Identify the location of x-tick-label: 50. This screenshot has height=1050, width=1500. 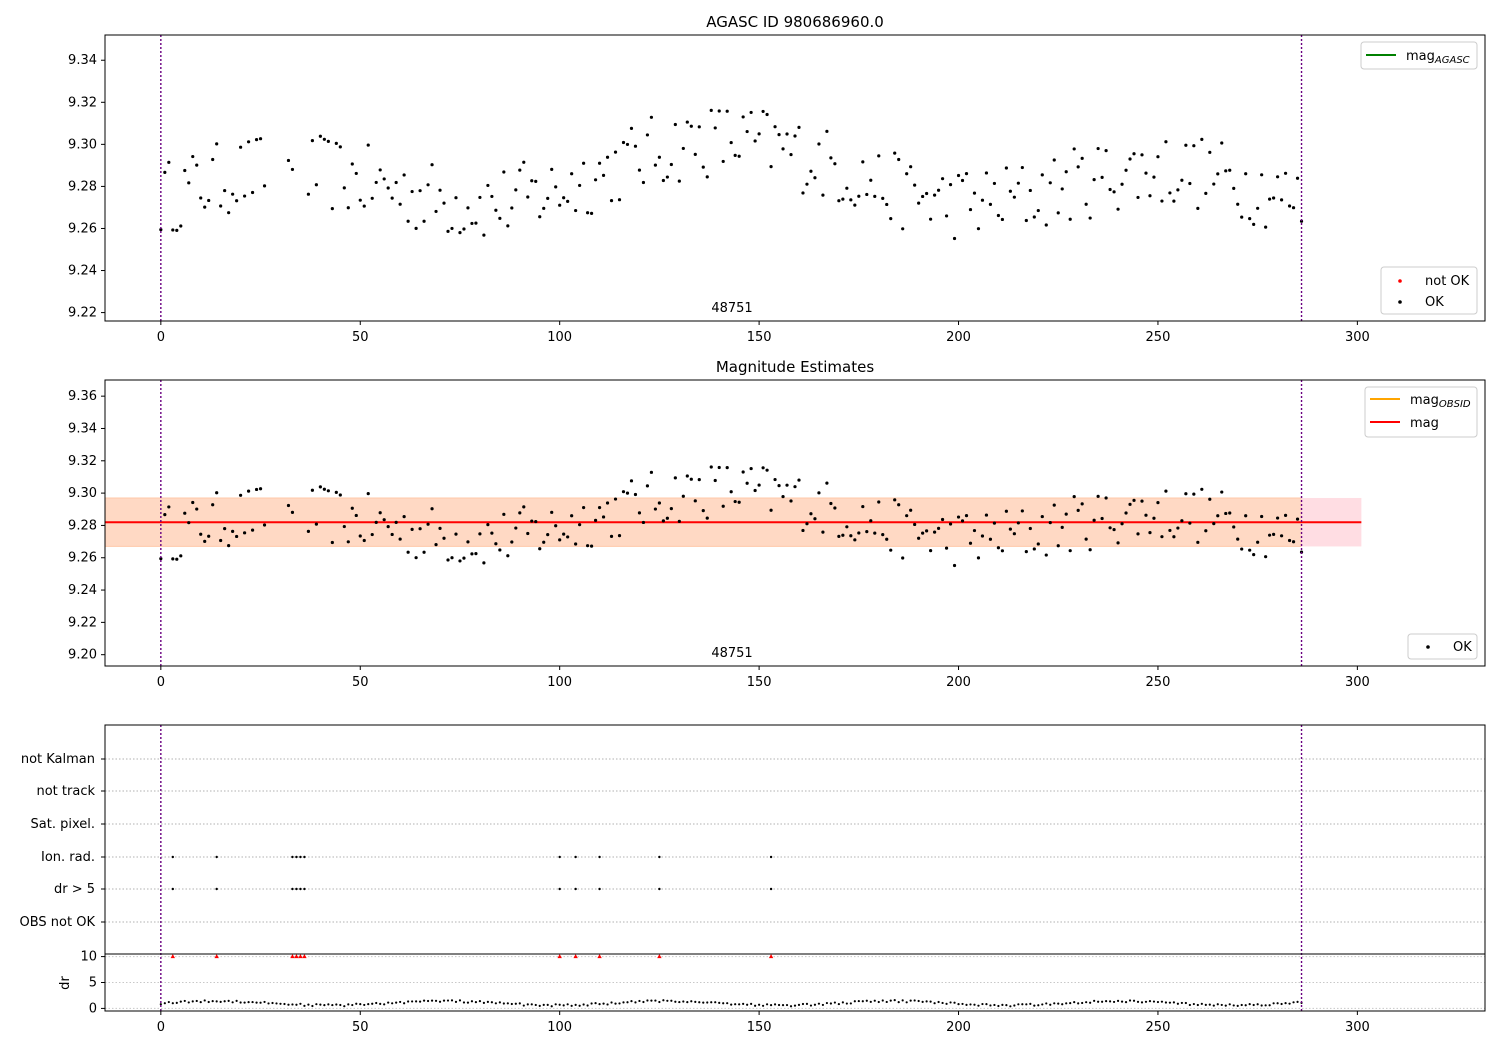
(360, 682).